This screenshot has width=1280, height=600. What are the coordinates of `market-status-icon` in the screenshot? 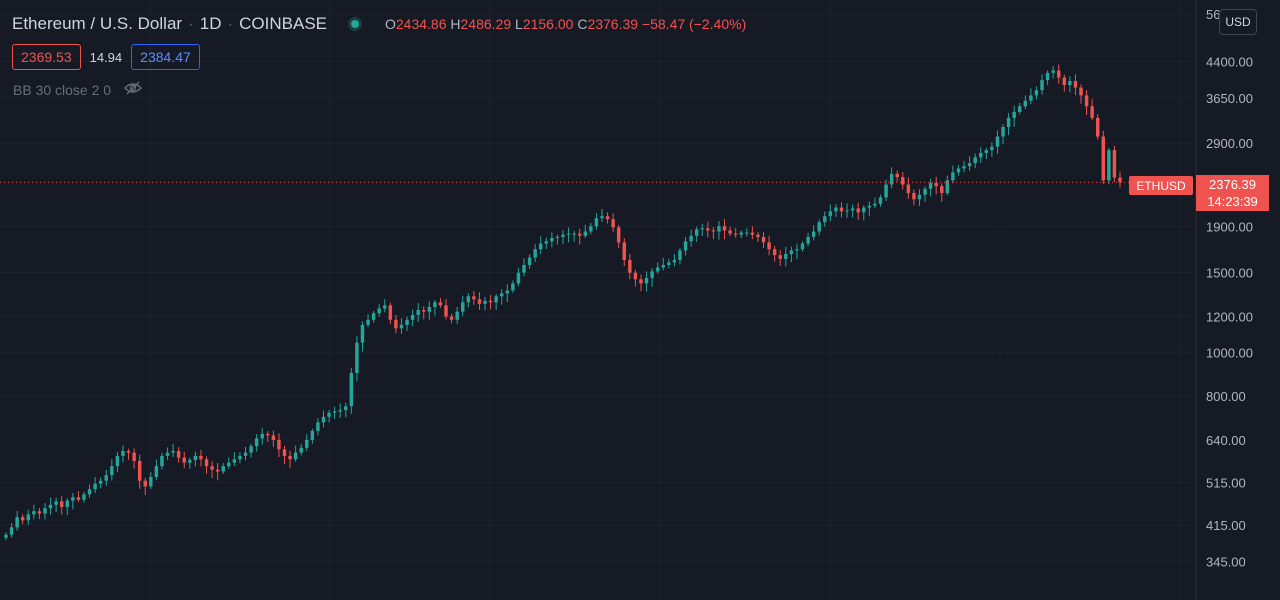 It's located at (355, 24).